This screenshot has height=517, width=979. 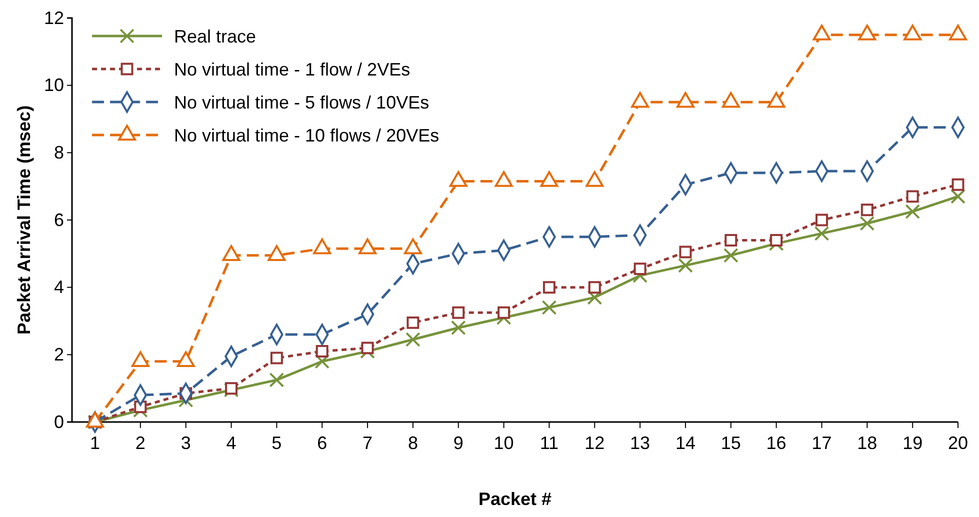 What do you see at coordinates (231, 443) in the screenshot?
I see `x-tick-label: 4` at bounding box center [231, 443].